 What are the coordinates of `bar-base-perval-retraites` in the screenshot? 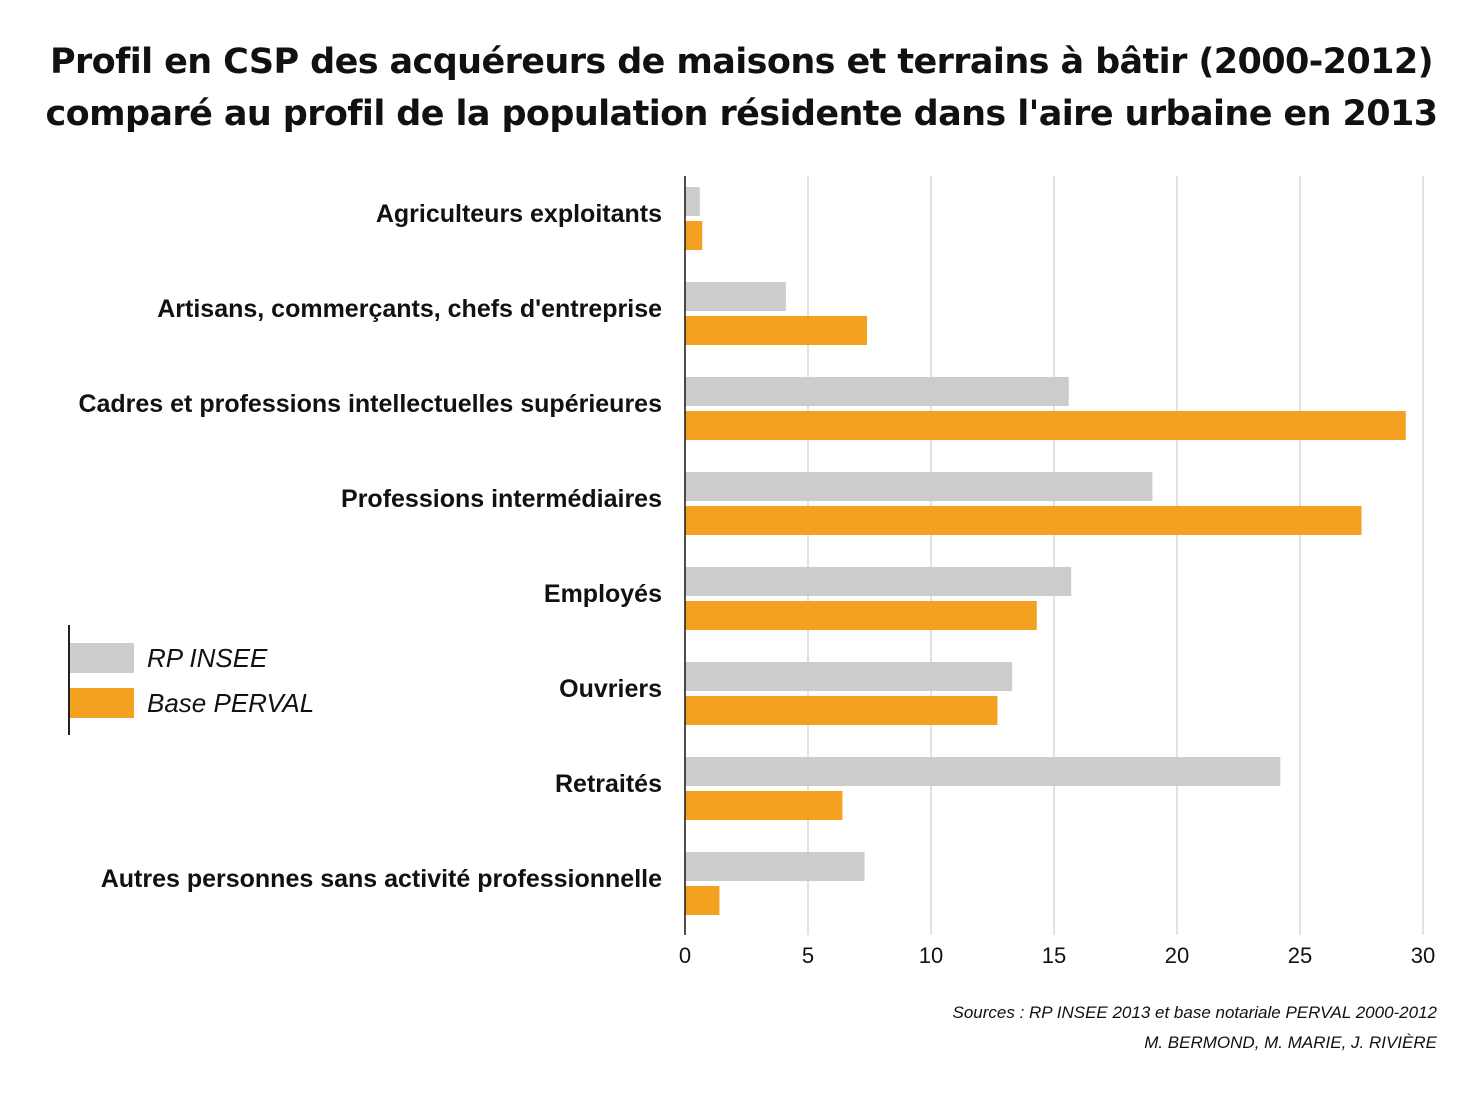 It's located at (764, 805).